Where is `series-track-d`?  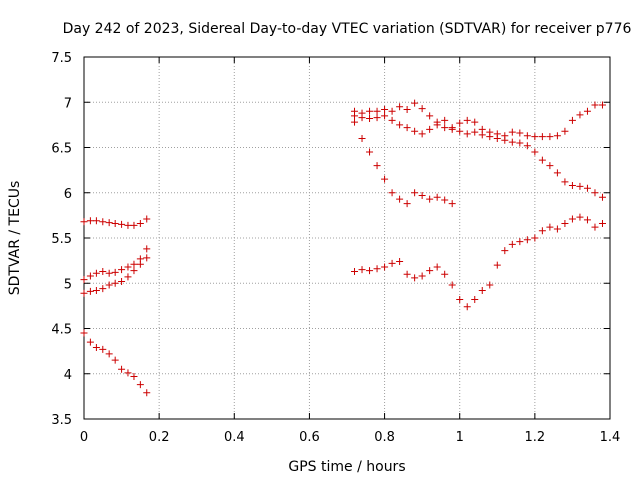 series-track-d is located at coordinates (115, 363).